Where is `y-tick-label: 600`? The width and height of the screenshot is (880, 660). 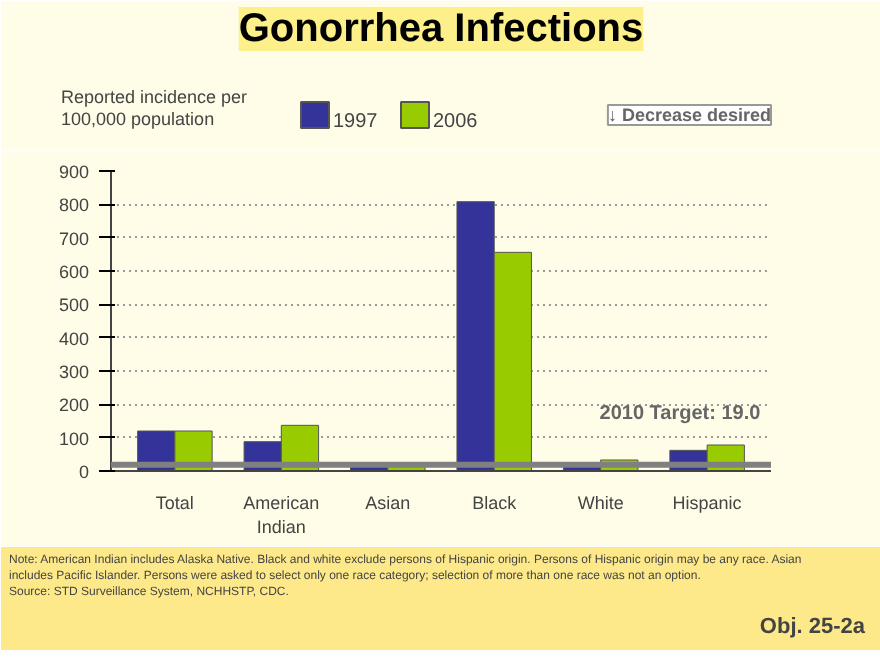 y-tick-label: 600 is located at coordinates (74, 272).